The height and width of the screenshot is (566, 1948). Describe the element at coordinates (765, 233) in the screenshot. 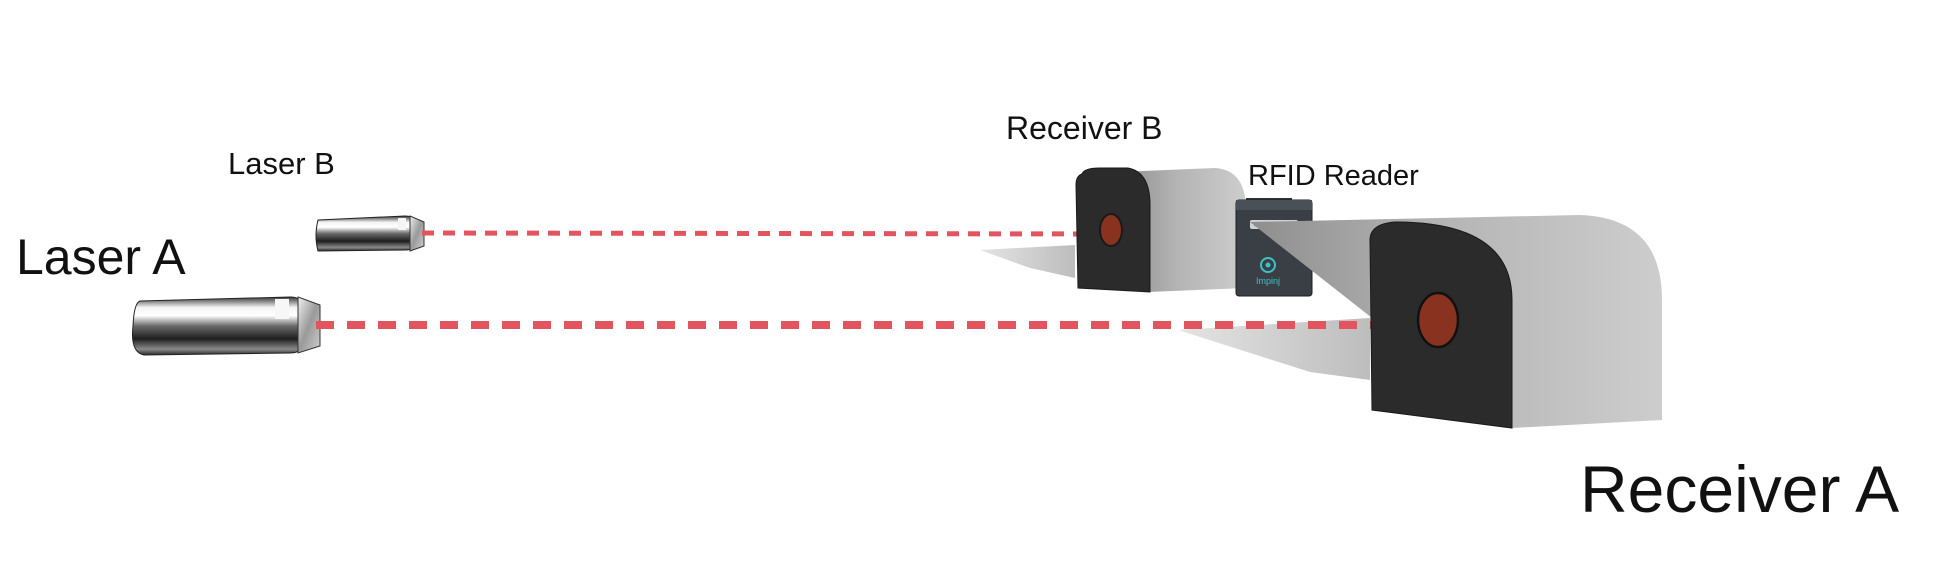

I see `laser-b-beam` at that location.